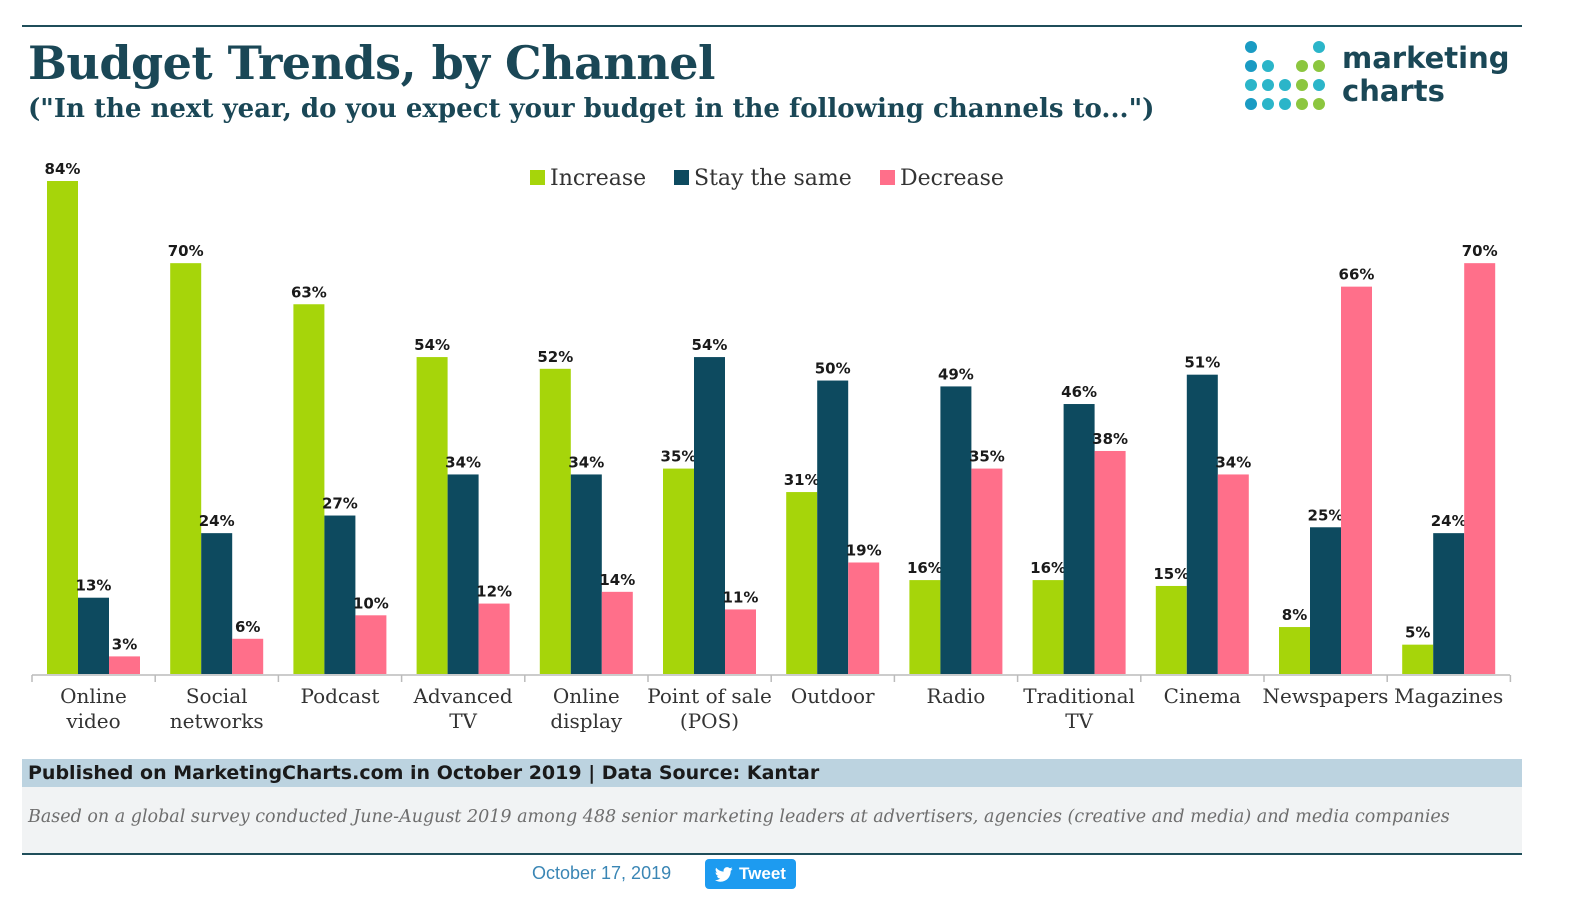 The height and width of the screenshot is (904, 1569). Describe the element at coordinates (247, 627) in the screenshot. I see `value-label-2-1: 6%` at that location.